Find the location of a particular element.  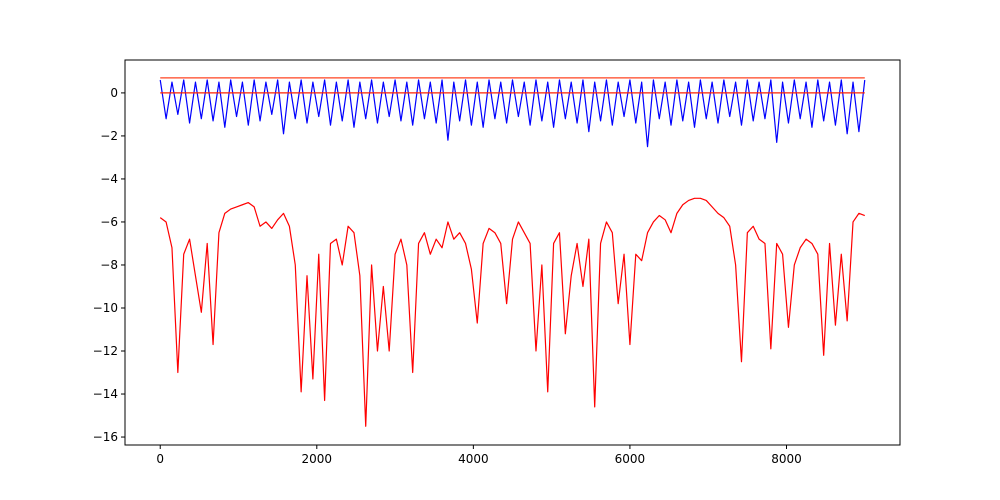

y-tick-label: −16 is located at coordinates (105, 437).